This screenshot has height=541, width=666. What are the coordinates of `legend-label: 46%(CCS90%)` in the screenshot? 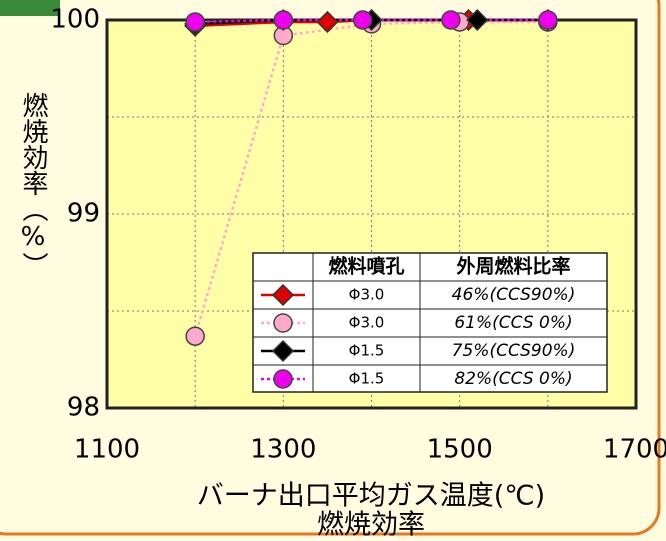 It's located at (514, 295).